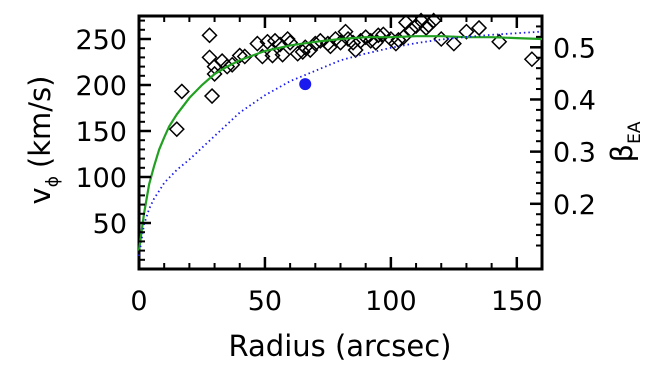  I want to click on y-axis-title-unit: (km/s), so click(40, 122).